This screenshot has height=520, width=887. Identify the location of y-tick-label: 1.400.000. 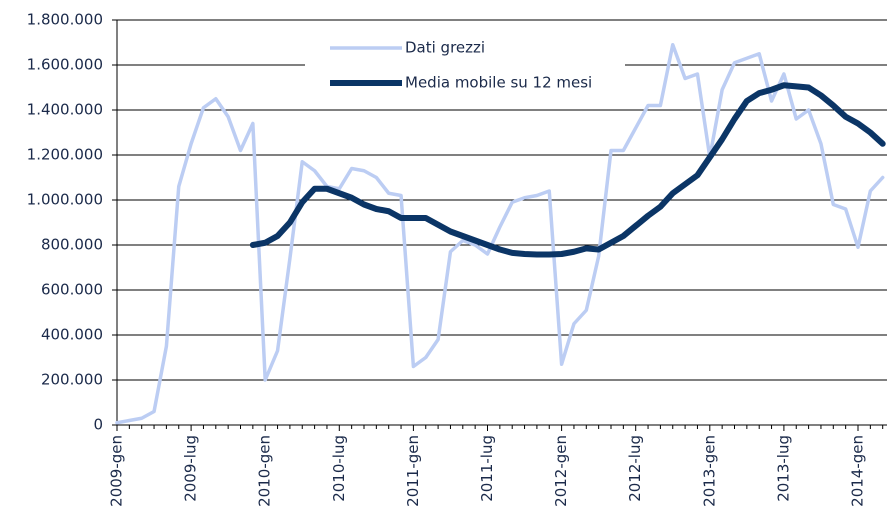
(65, 110).